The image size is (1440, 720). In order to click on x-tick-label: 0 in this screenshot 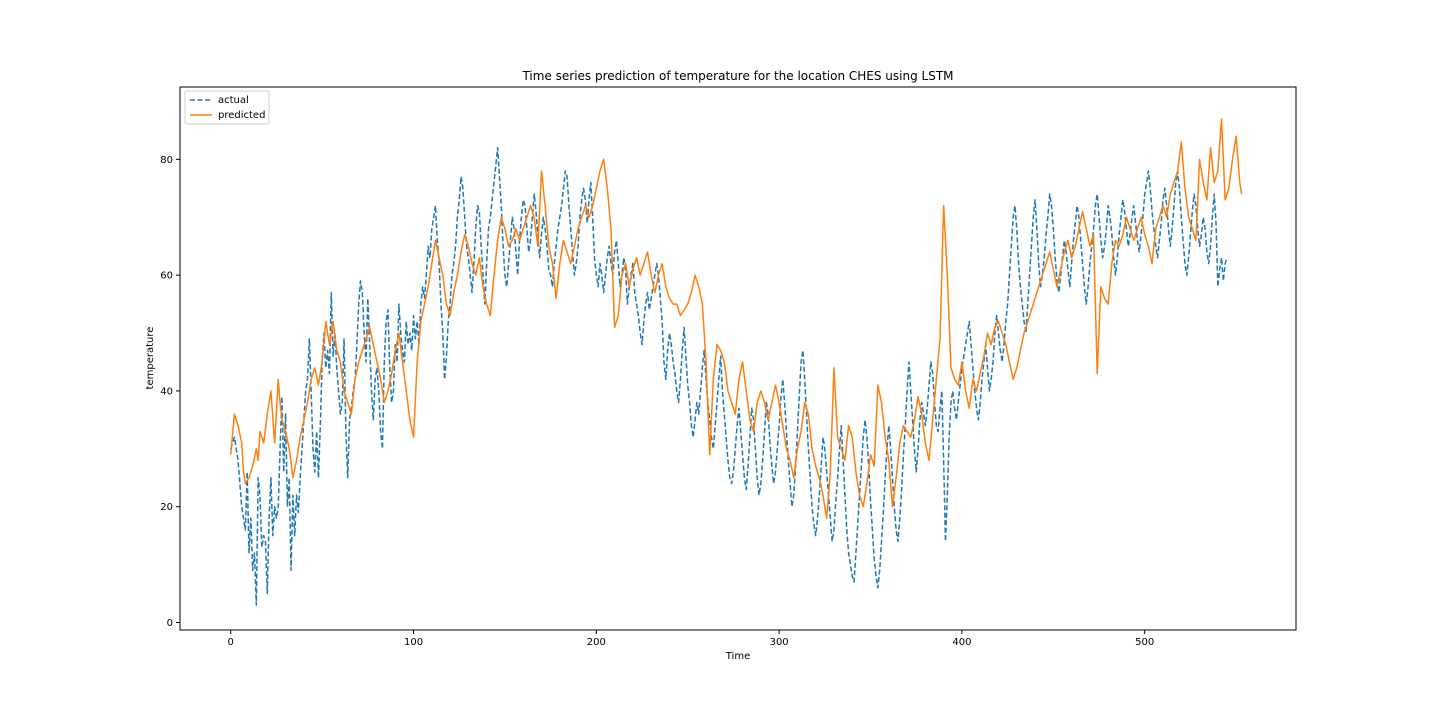, I will do `click(231, 642)`.